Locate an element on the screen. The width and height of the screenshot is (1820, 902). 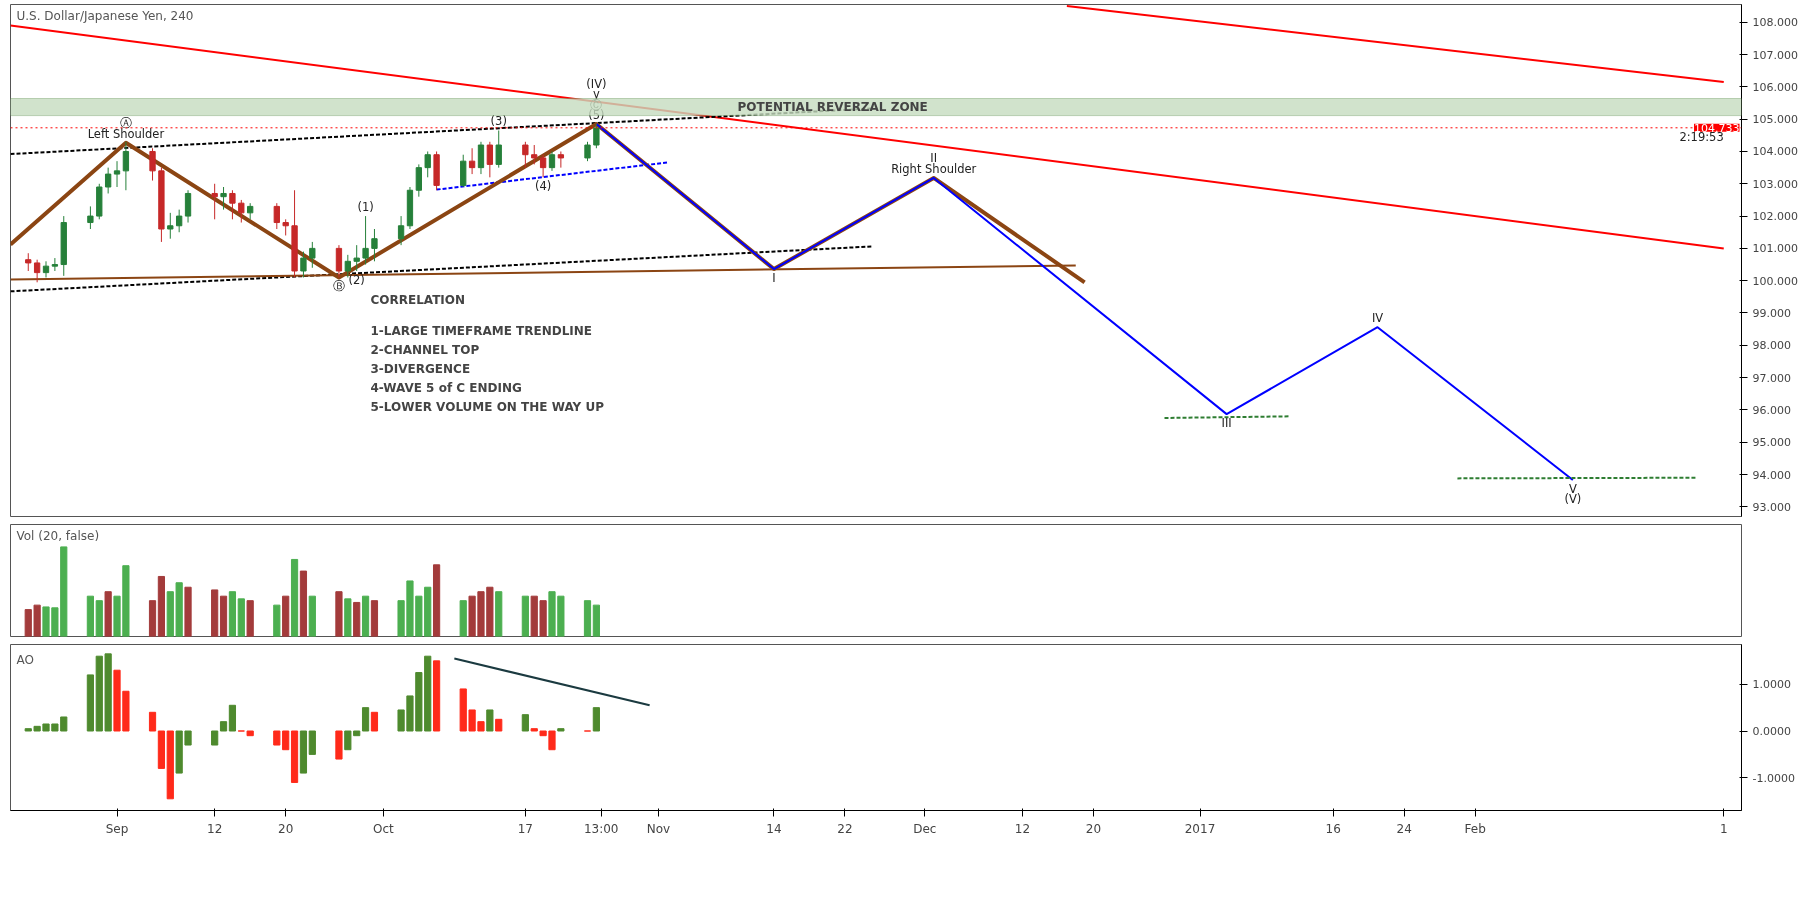
x-tick-label: 24 is located at coordinates (1404, 828).